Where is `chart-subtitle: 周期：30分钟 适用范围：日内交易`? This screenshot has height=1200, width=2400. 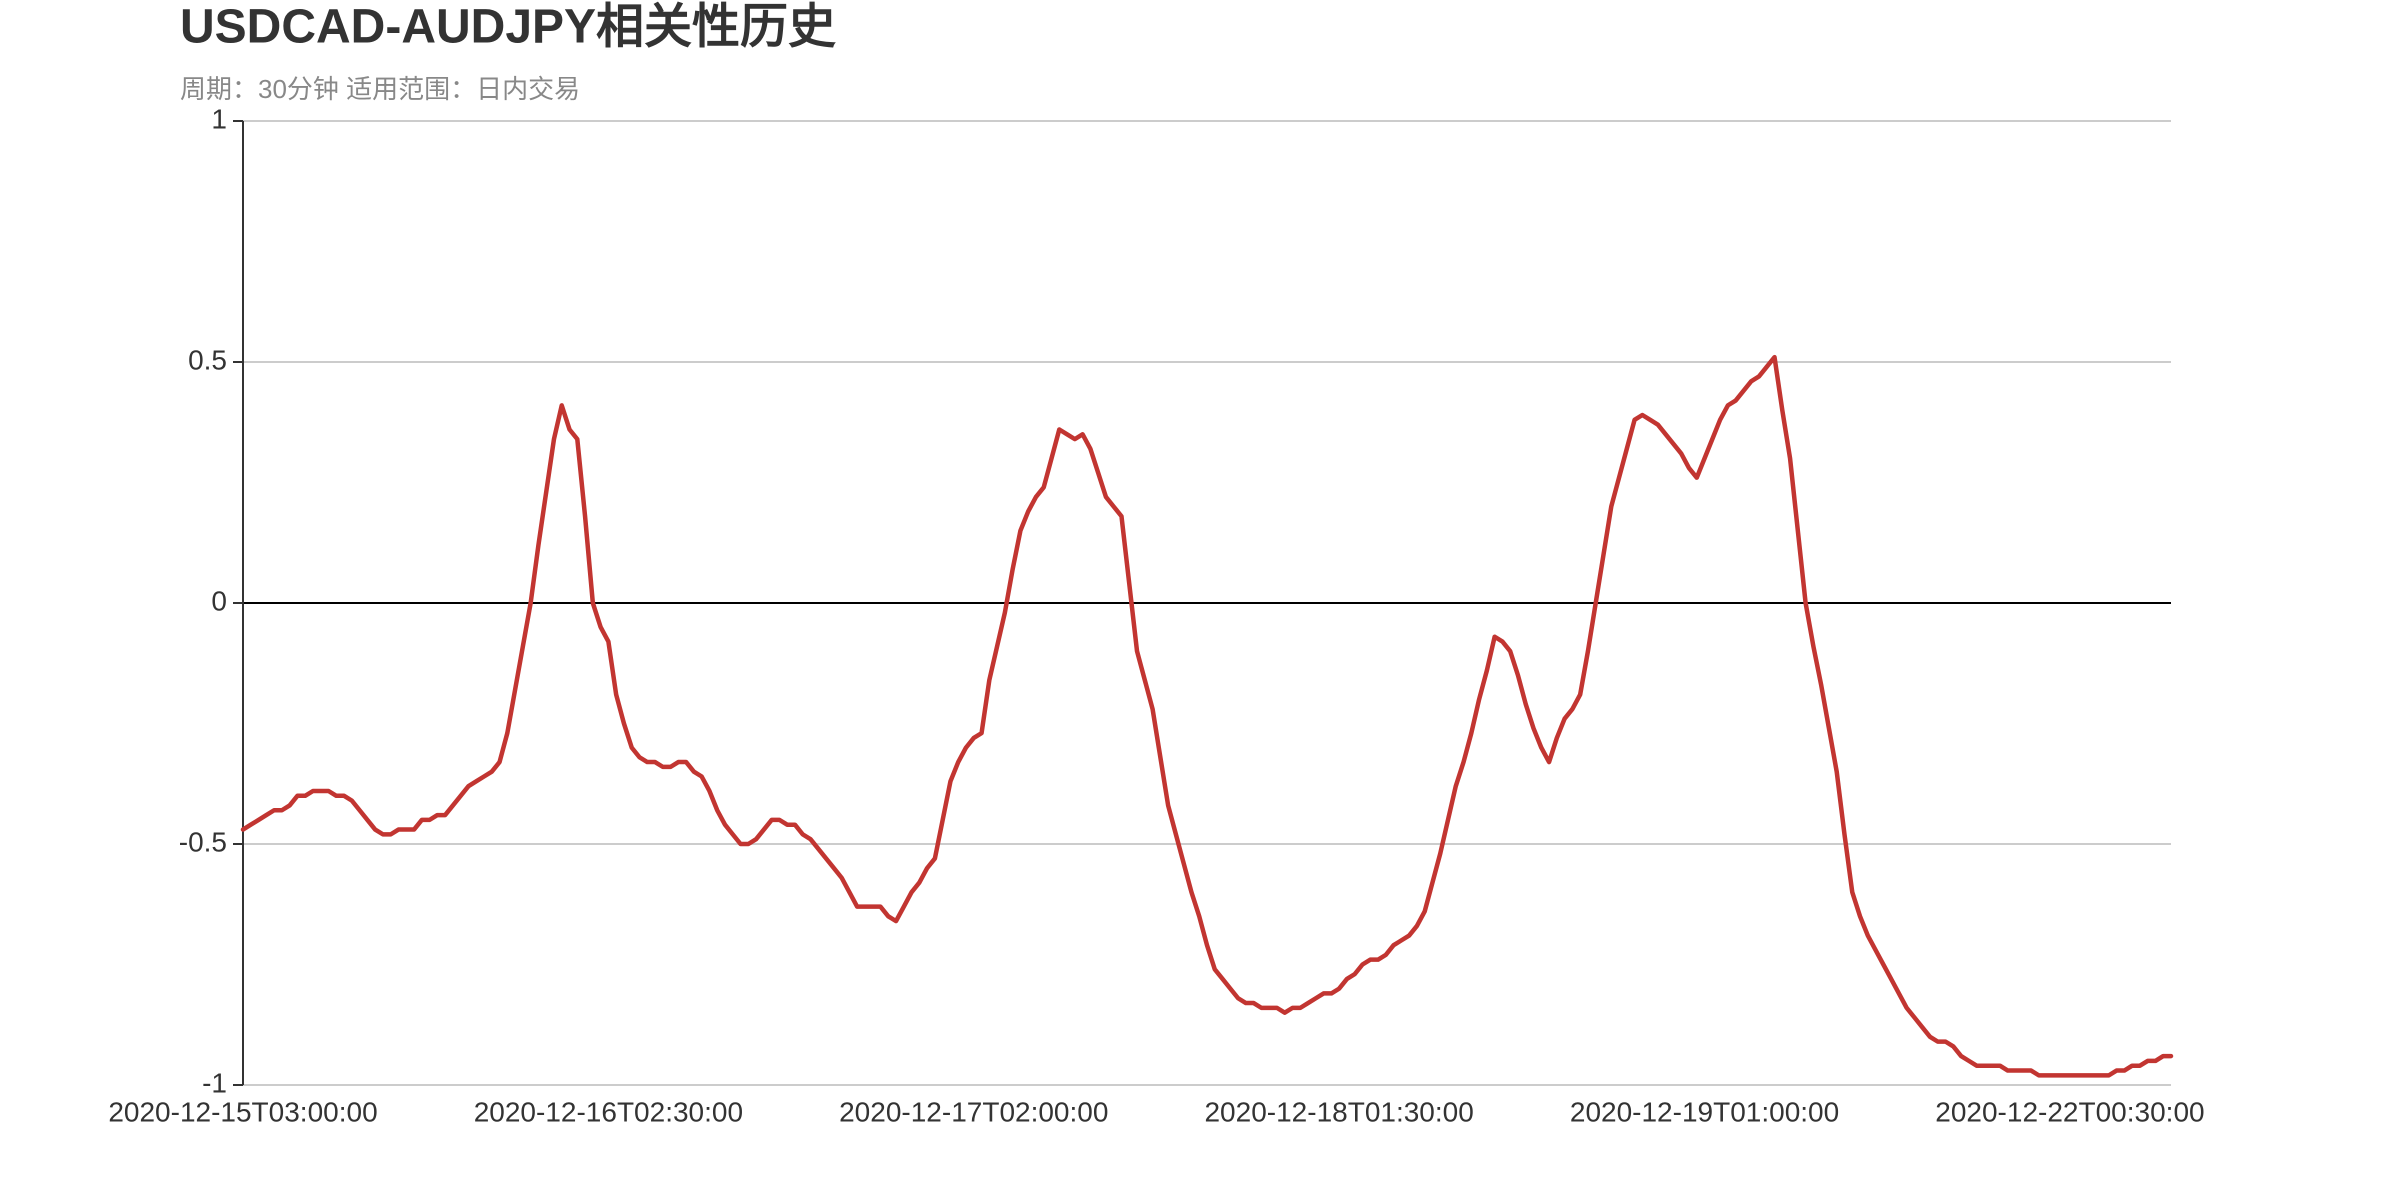
chart-subtitle: 周期：30分钟 适用范围：日内交易 is located at coordinates (380, 89).